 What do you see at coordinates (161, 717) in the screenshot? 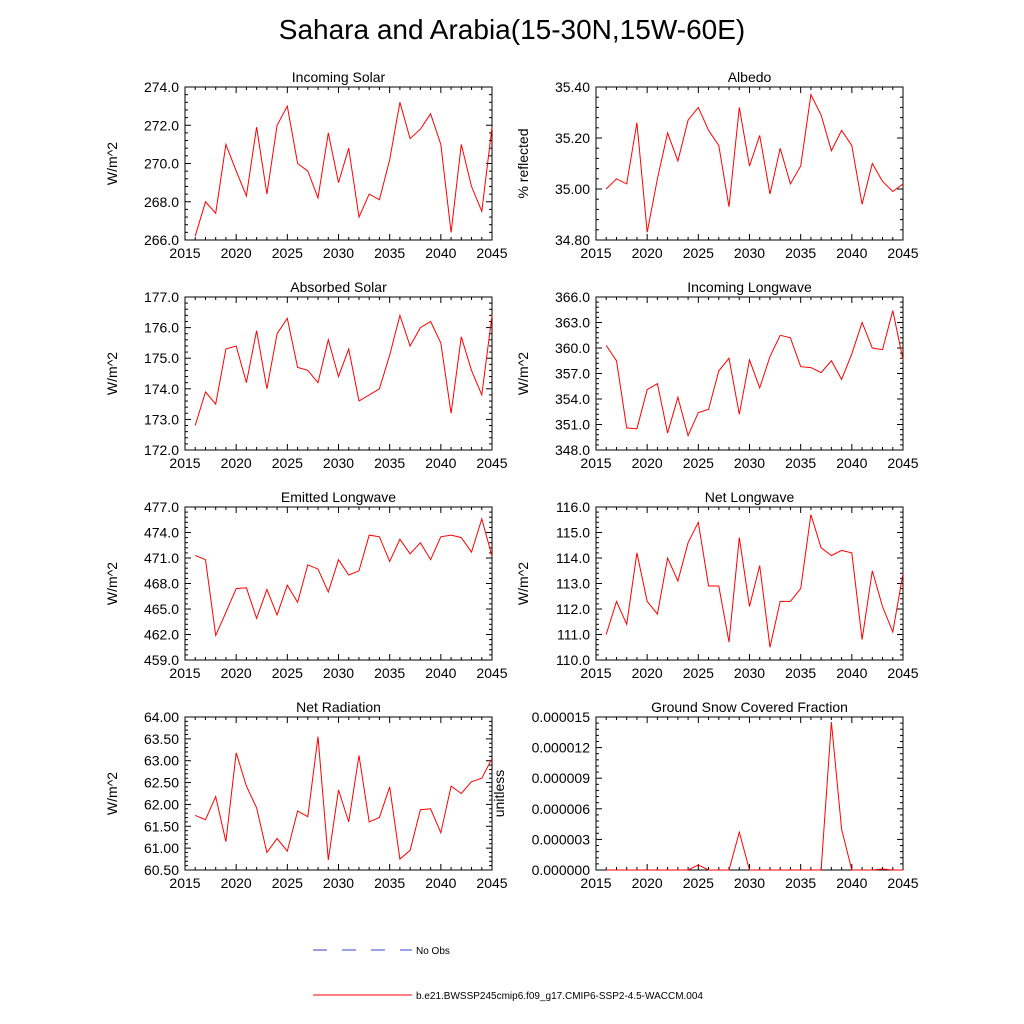
I see `y-tick-label: 64.00` at bounding box center [161, 717].